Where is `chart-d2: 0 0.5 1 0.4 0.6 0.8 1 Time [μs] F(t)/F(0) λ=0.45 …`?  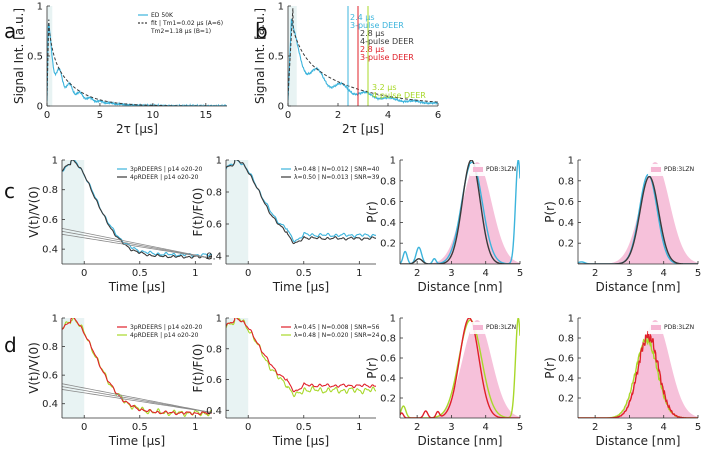 chart-d2: 0 0.5 1 0.4 0.6 0.8 1 Time [μs] F(t)/F(0) λ=0.45 … is located at coordinates (285, 381).